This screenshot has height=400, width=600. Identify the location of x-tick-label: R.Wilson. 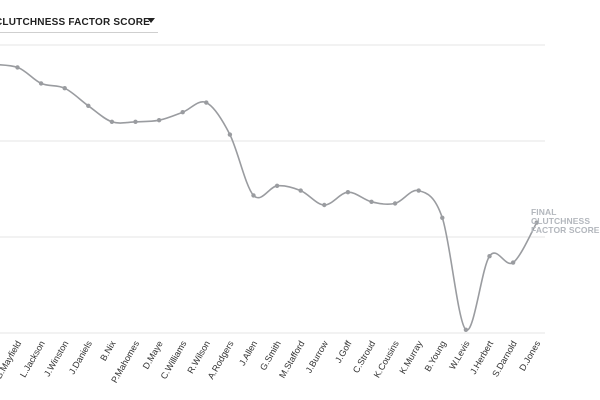
(198, 357).